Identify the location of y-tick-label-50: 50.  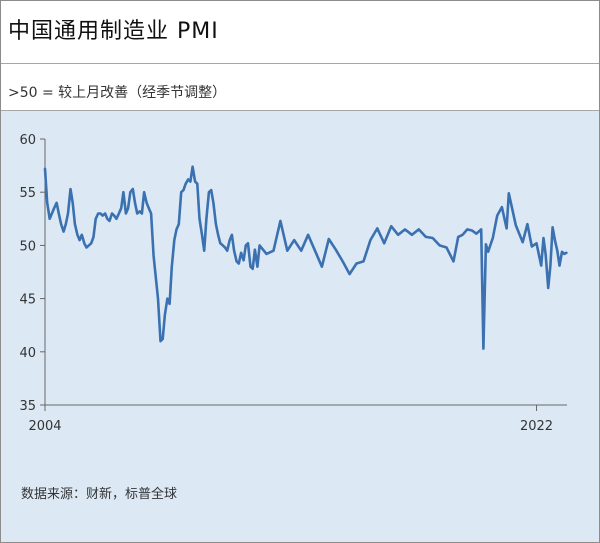
(27, 246).